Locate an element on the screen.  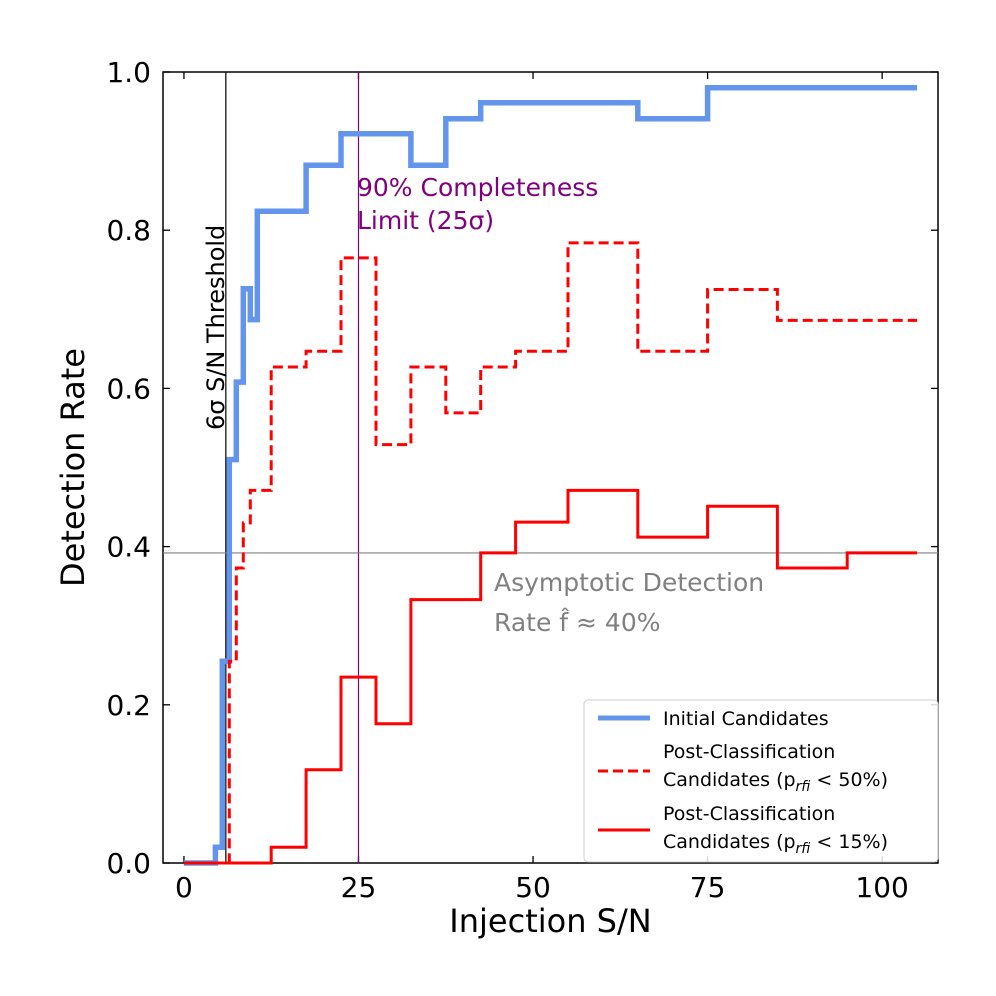
x-axis-label: Injection S/N is located at coordinates (550, 921).